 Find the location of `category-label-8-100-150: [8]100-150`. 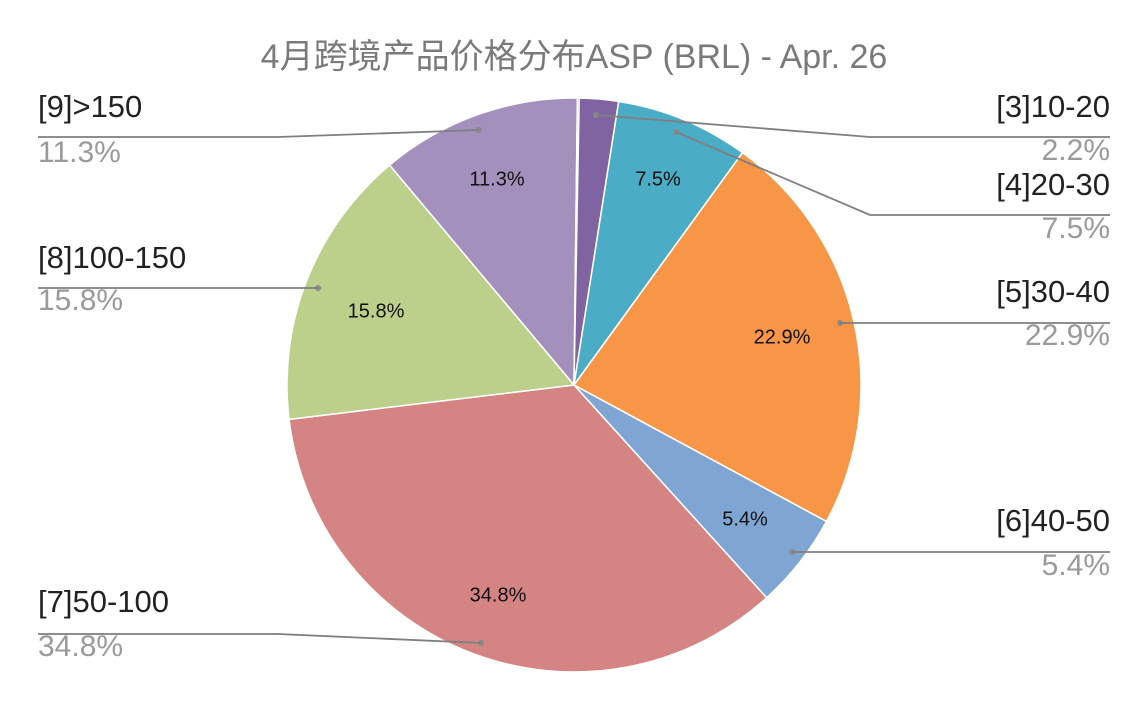

category-label-8-100-150: [8]100-150 is located at coordinates (112, 257).